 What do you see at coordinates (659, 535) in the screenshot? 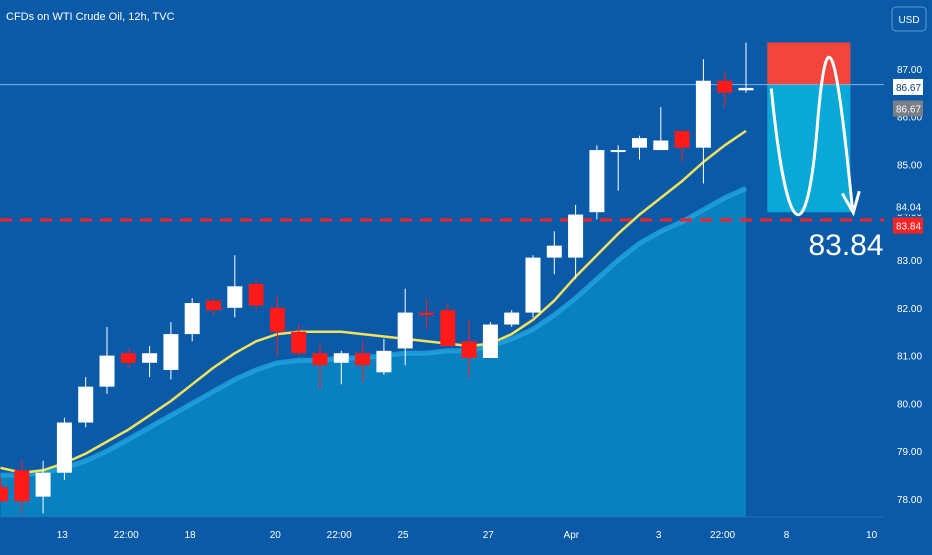
I see `x-tick-label: 3` at bounding box center [659, 535].